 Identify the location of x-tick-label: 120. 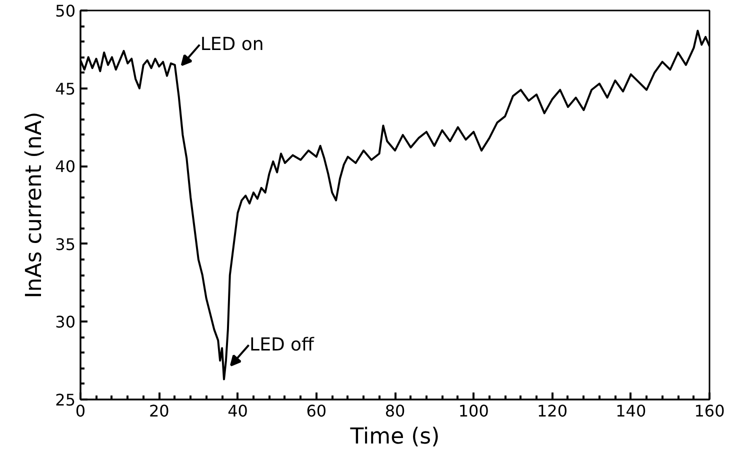
(552, 411).